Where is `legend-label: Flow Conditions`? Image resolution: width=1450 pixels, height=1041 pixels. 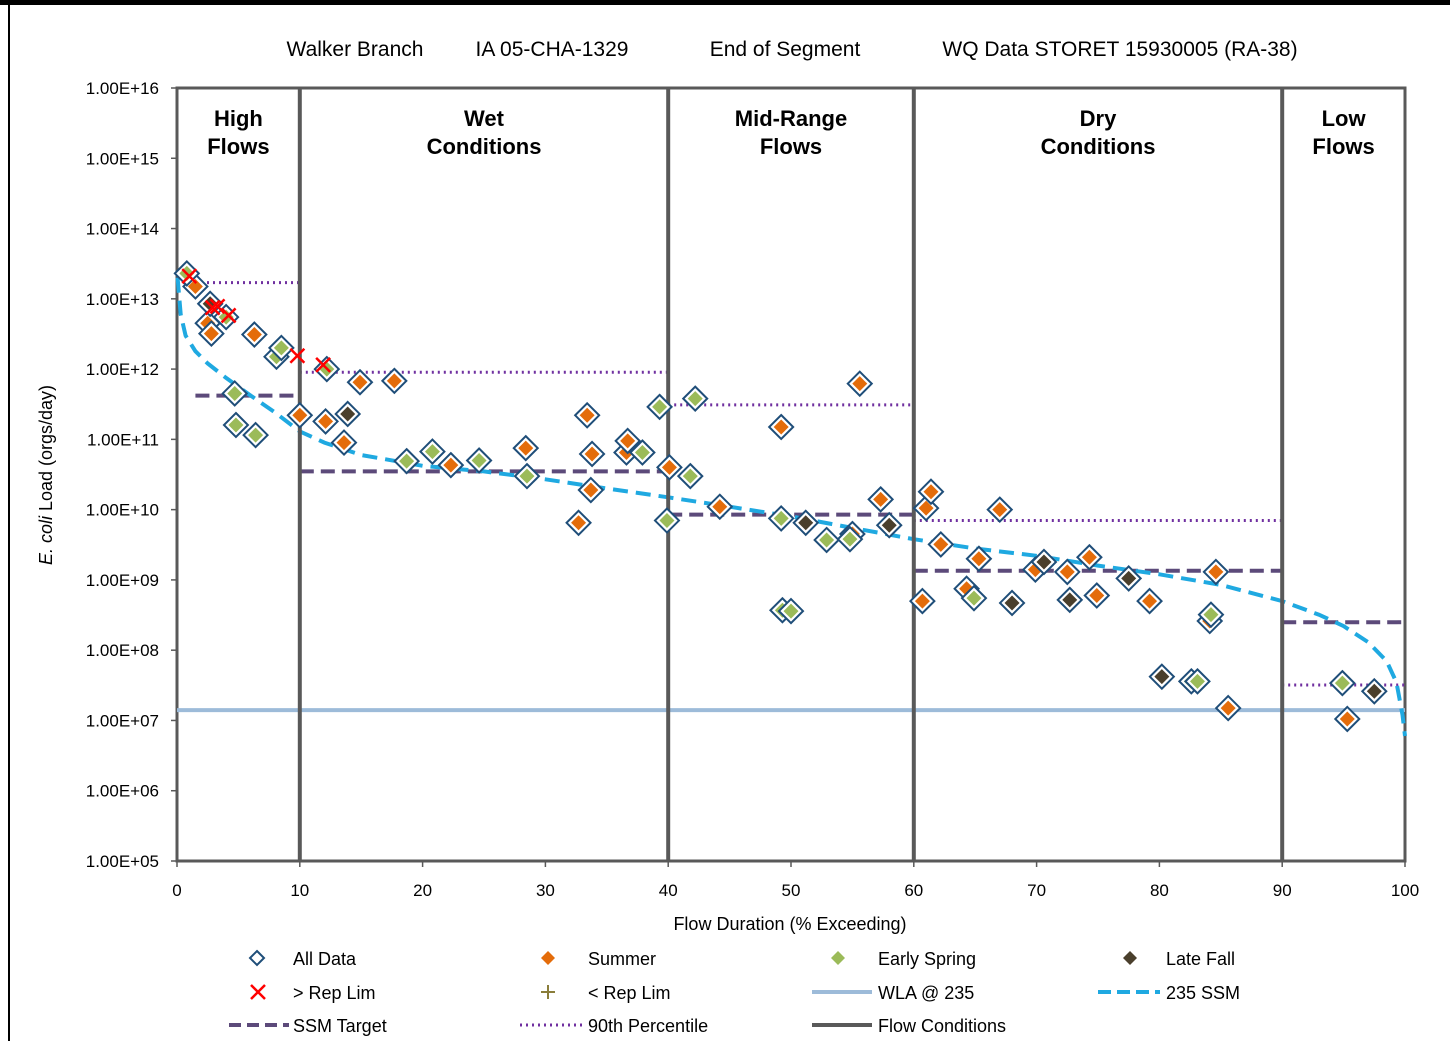
legend-label: Flow Conditions is located at coordinates (942, 1026).